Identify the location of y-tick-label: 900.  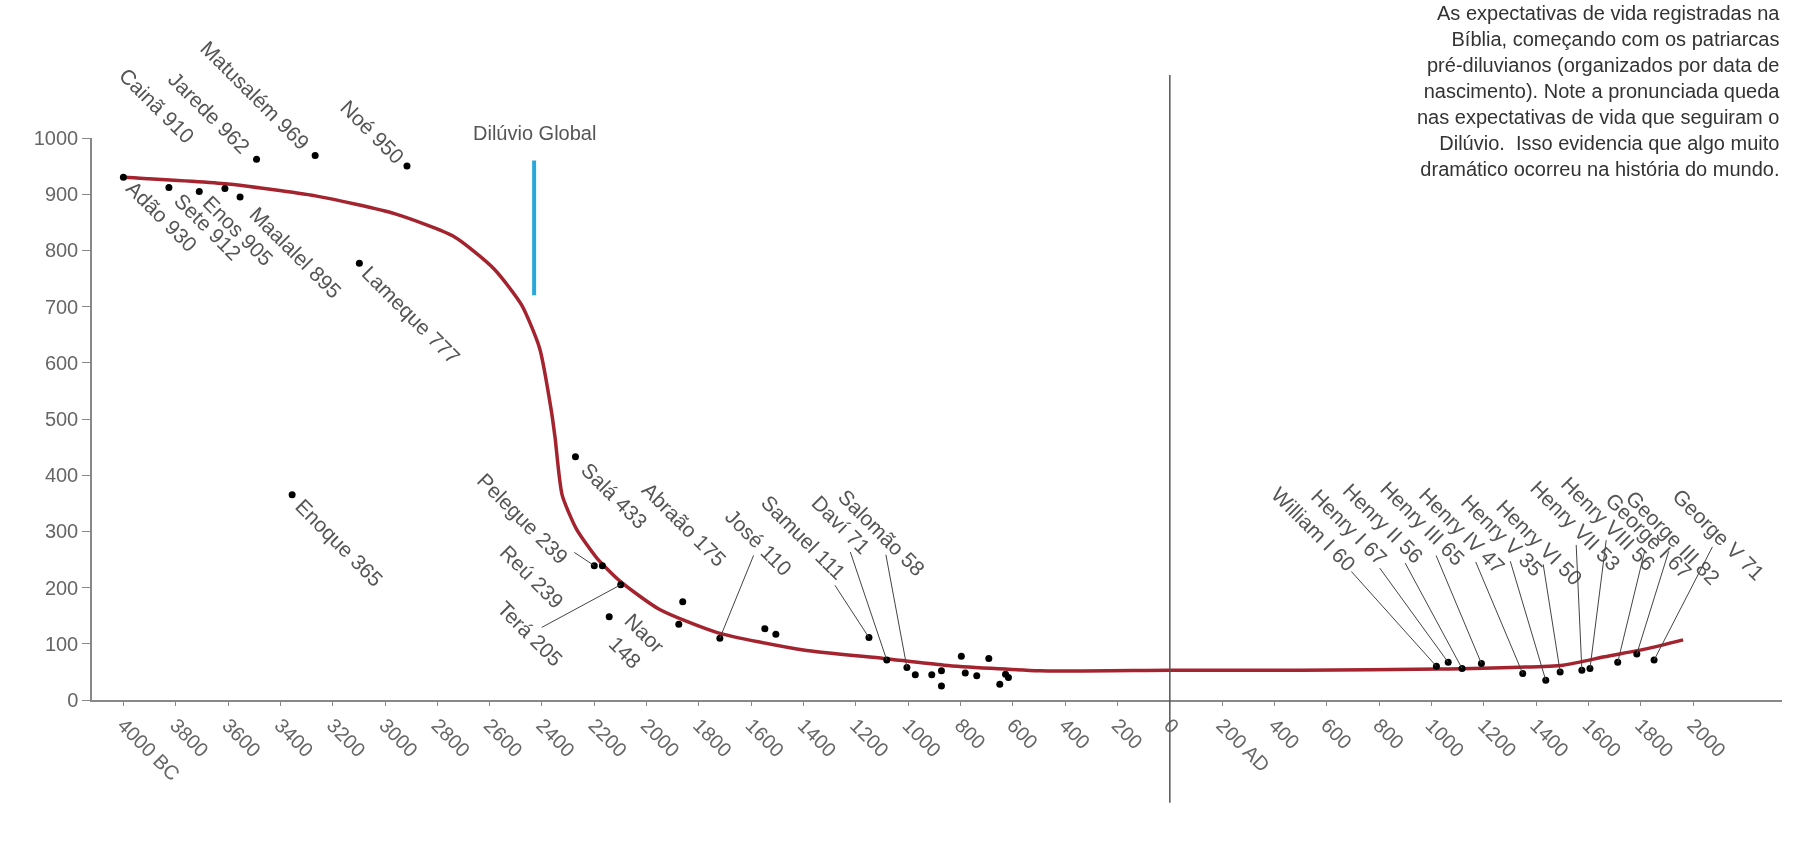
(61, 194).